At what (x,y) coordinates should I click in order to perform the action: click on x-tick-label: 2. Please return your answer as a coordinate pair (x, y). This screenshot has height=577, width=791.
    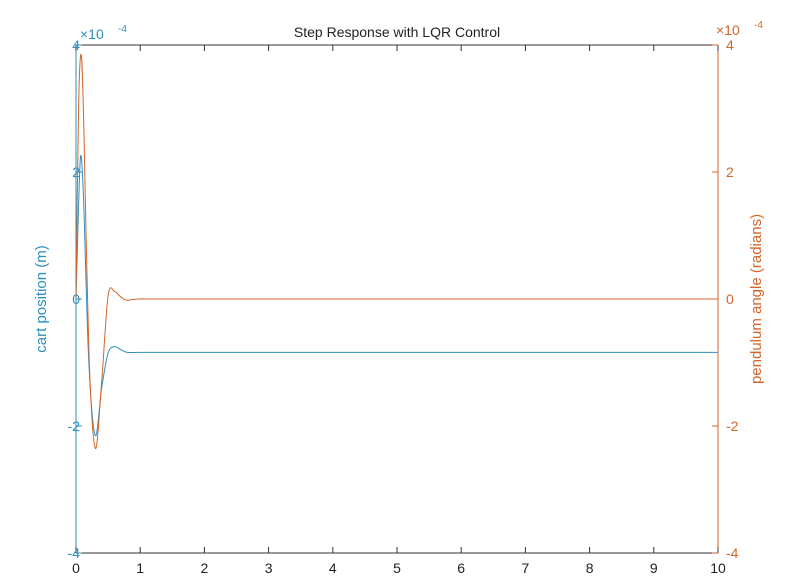
    Looking at the image, I should click on (205, 568).